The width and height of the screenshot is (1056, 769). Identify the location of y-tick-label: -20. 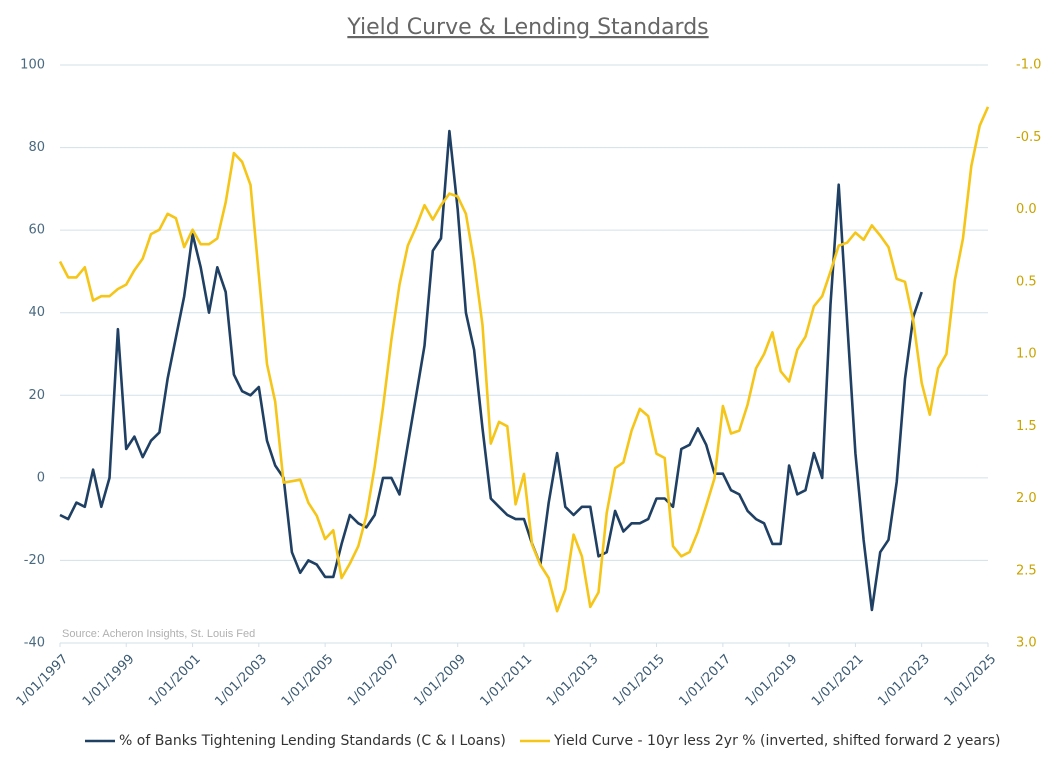
(34, 560).